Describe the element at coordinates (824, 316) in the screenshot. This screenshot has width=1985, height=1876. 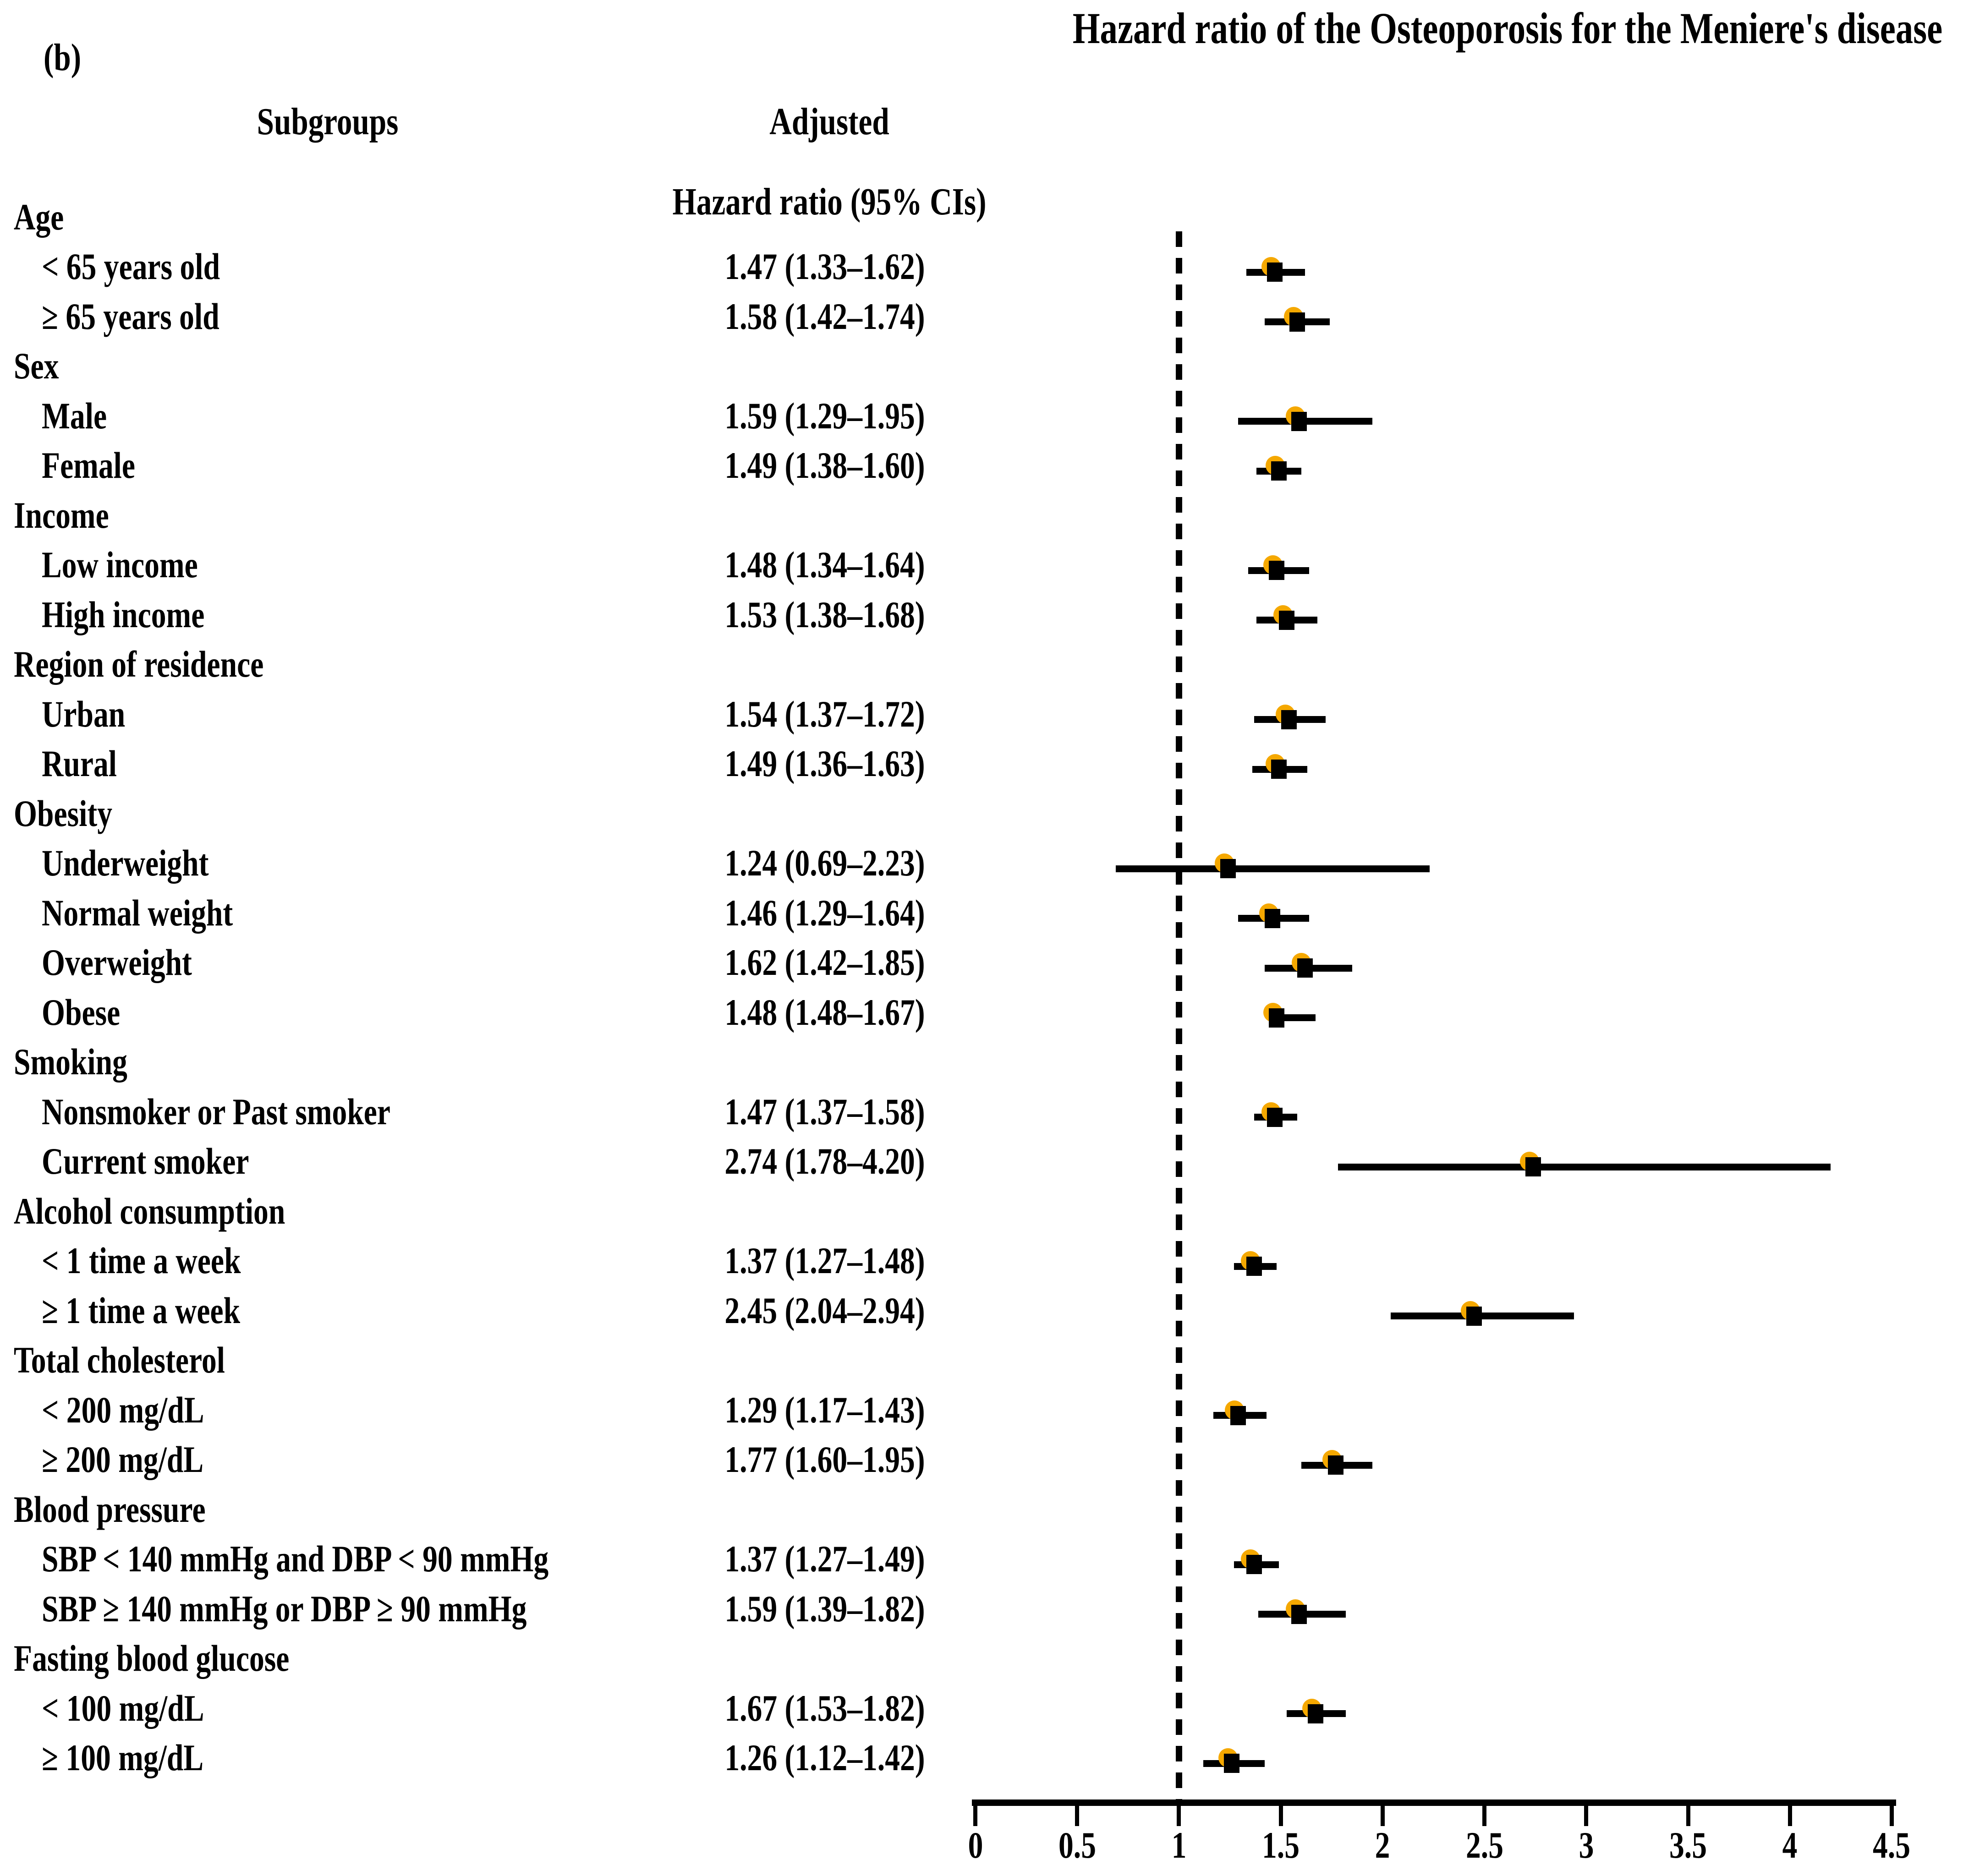
I see `row-value: 1.58 (1.42–1.74)` at that location.